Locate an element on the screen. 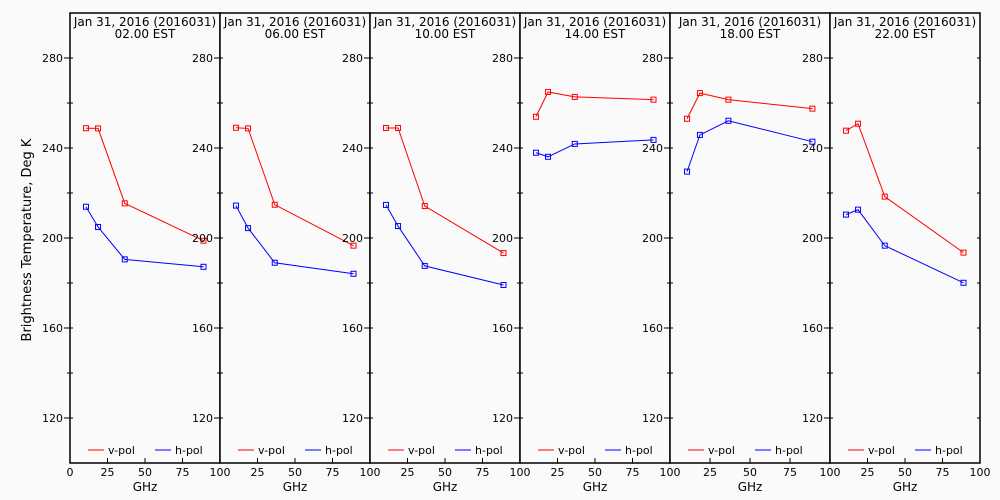  y-axis-label: Brightness Temperature, Deg K is located at coordinates (27, 239).